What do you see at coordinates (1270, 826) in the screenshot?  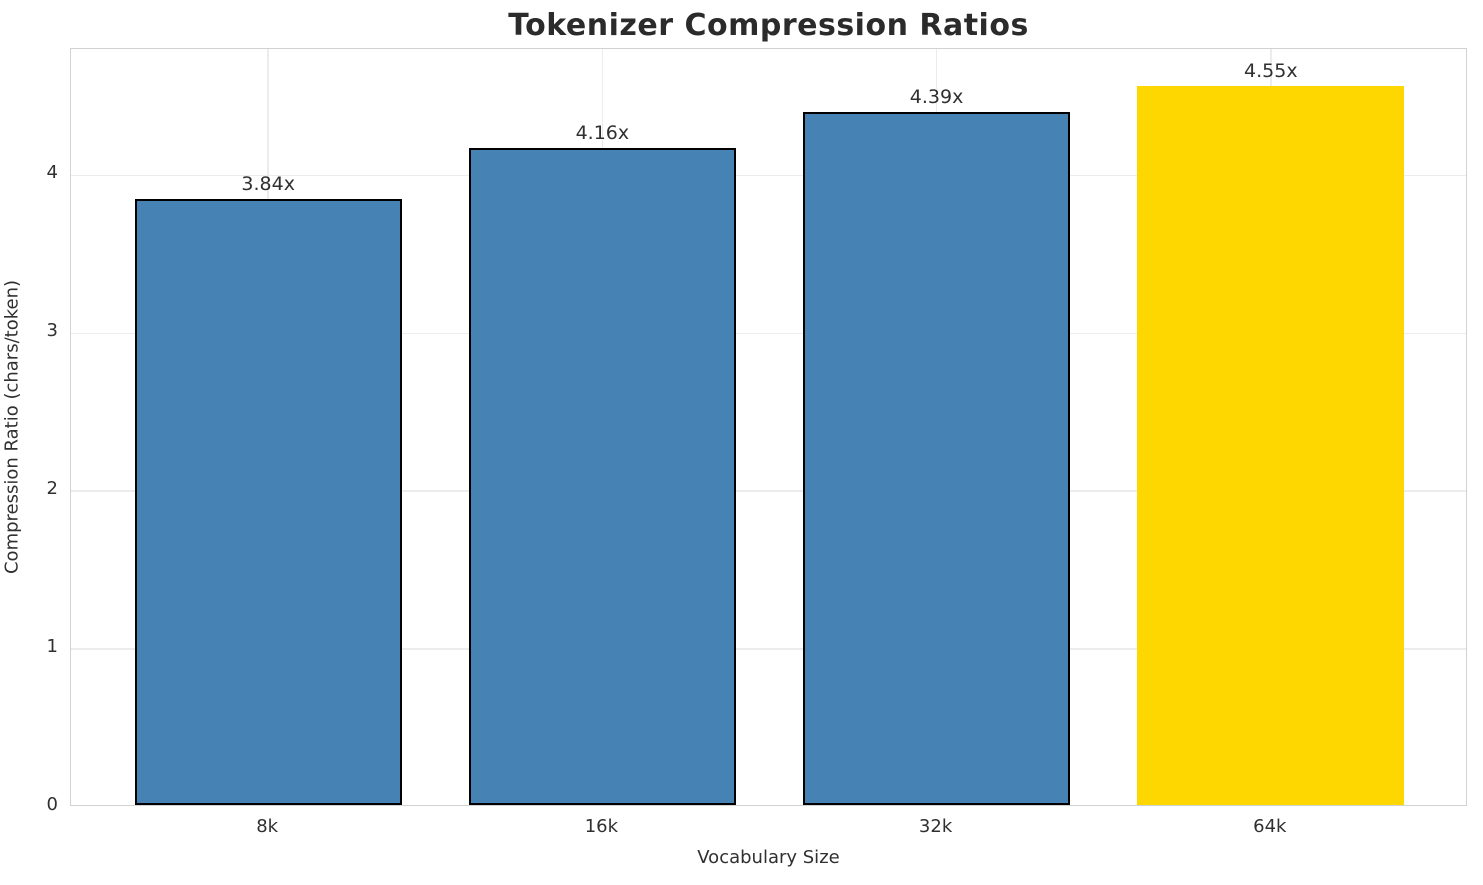 I see `x-tick-label: 64k` at bounding box center [1270, 826].